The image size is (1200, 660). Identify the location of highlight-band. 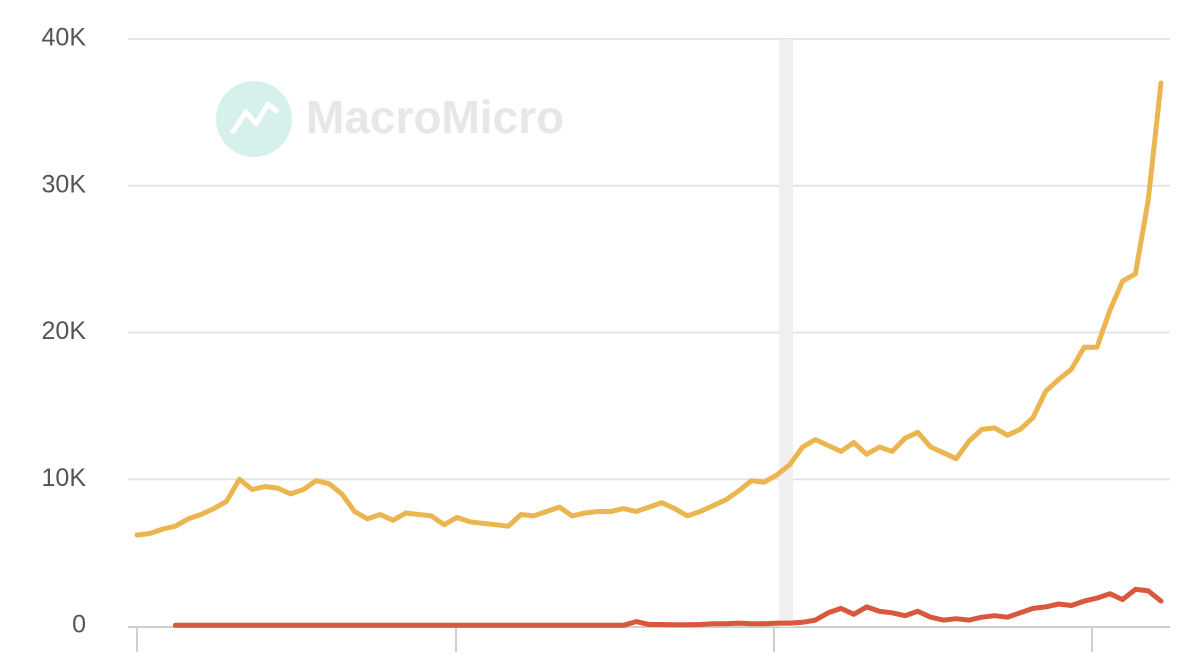
(786, 333).